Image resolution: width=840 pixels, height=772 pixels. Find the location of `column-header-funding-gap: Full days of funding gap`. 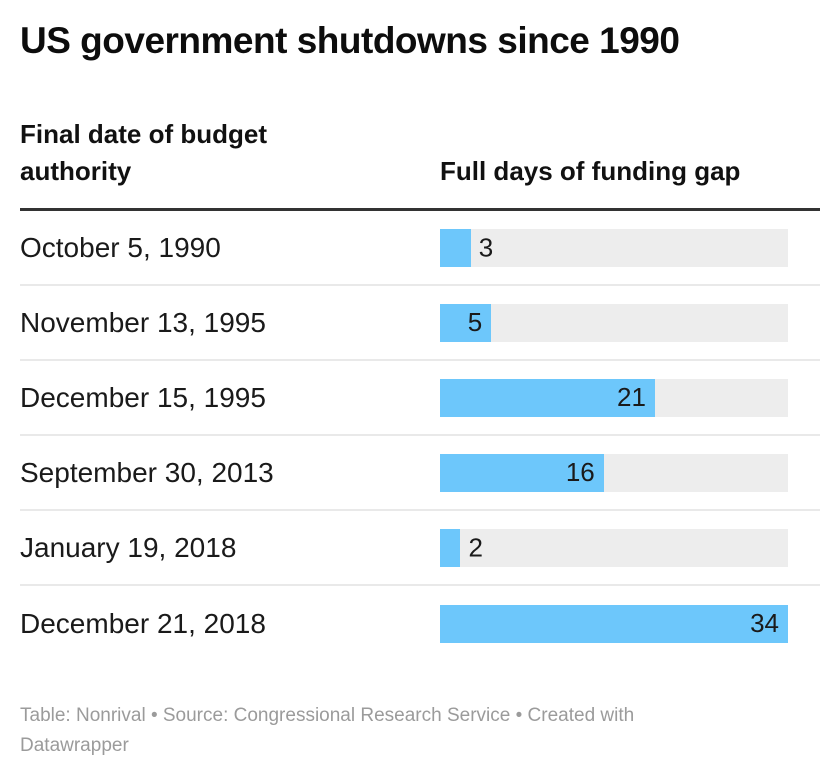

column-header-funding-gap: Full days of funding gap is located at coordinates (590, 171).